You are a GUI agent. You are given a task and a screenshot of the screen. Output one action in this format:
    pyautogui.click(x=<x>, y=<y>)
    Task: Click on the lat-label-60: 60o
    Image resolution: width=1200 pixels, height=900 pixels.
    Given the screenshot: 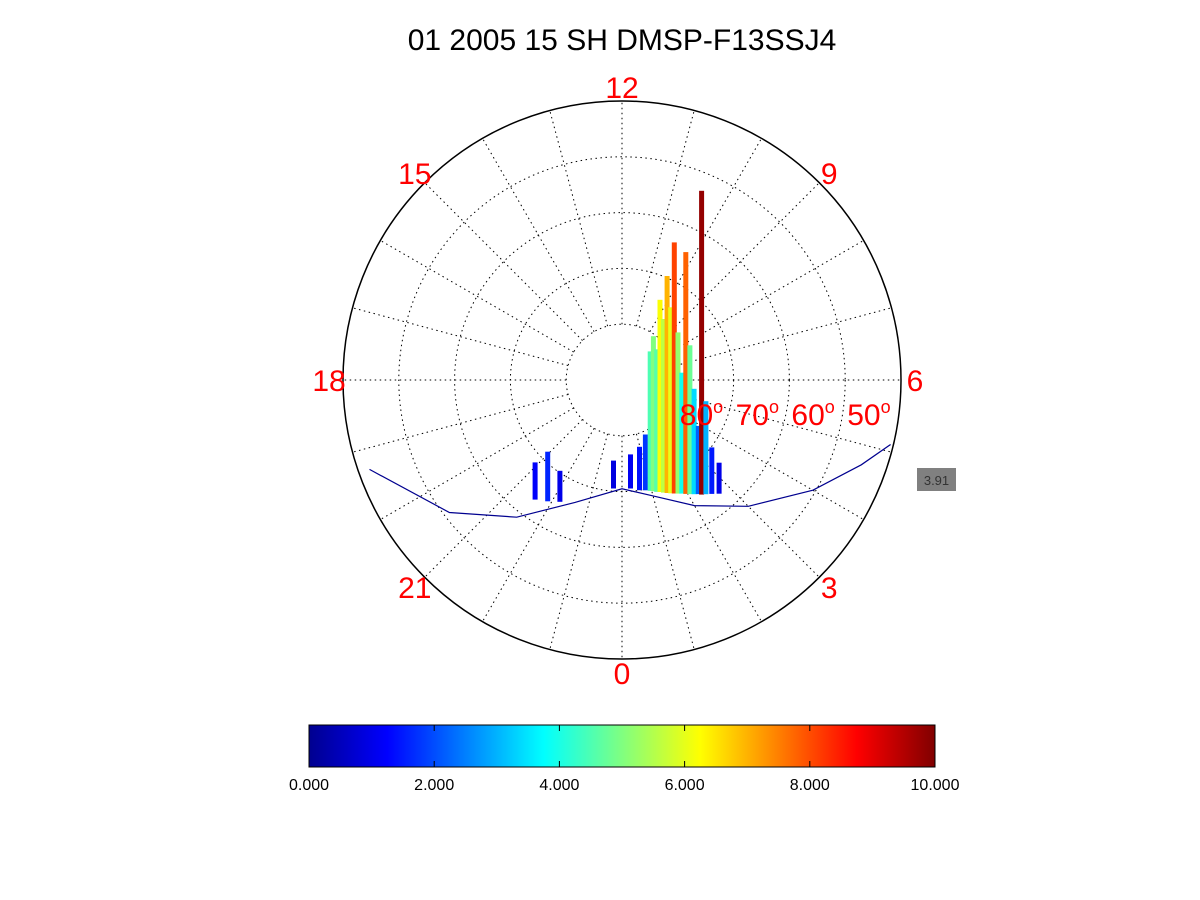 What is the action you would take?
    pyautogui.click(x=812, y=414)
    